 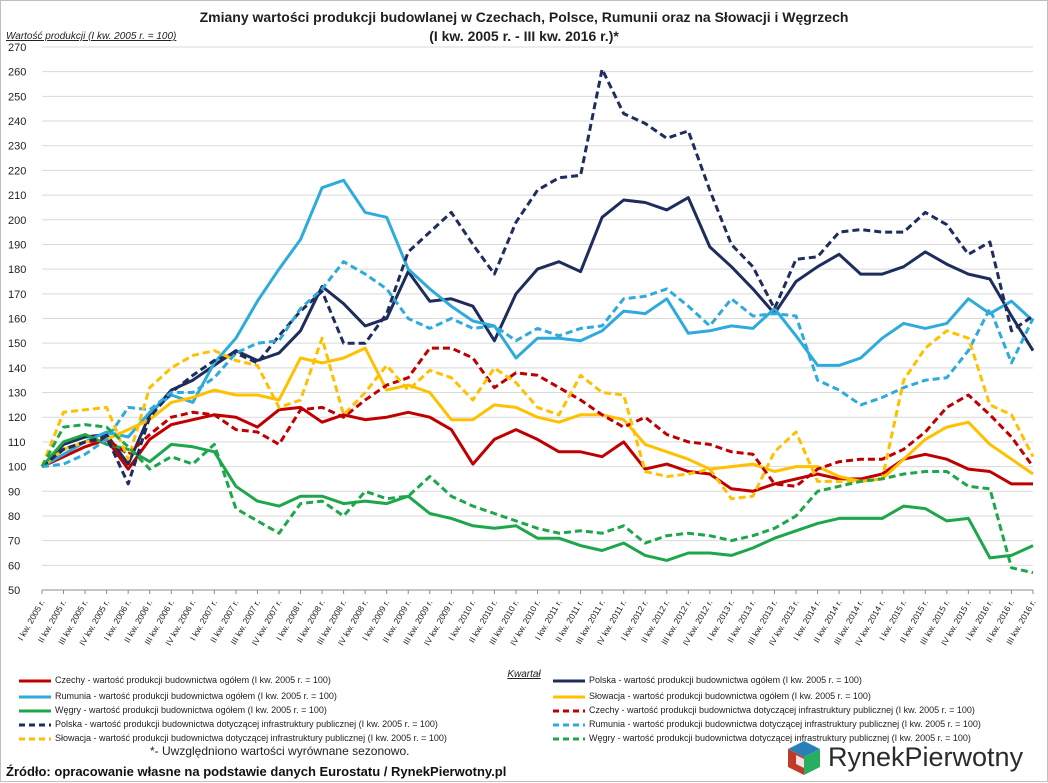 What do you see at coordinates (17, 270) in the screenshot?
I see `y-tick-label: 180` at bounding box center [17, 270].